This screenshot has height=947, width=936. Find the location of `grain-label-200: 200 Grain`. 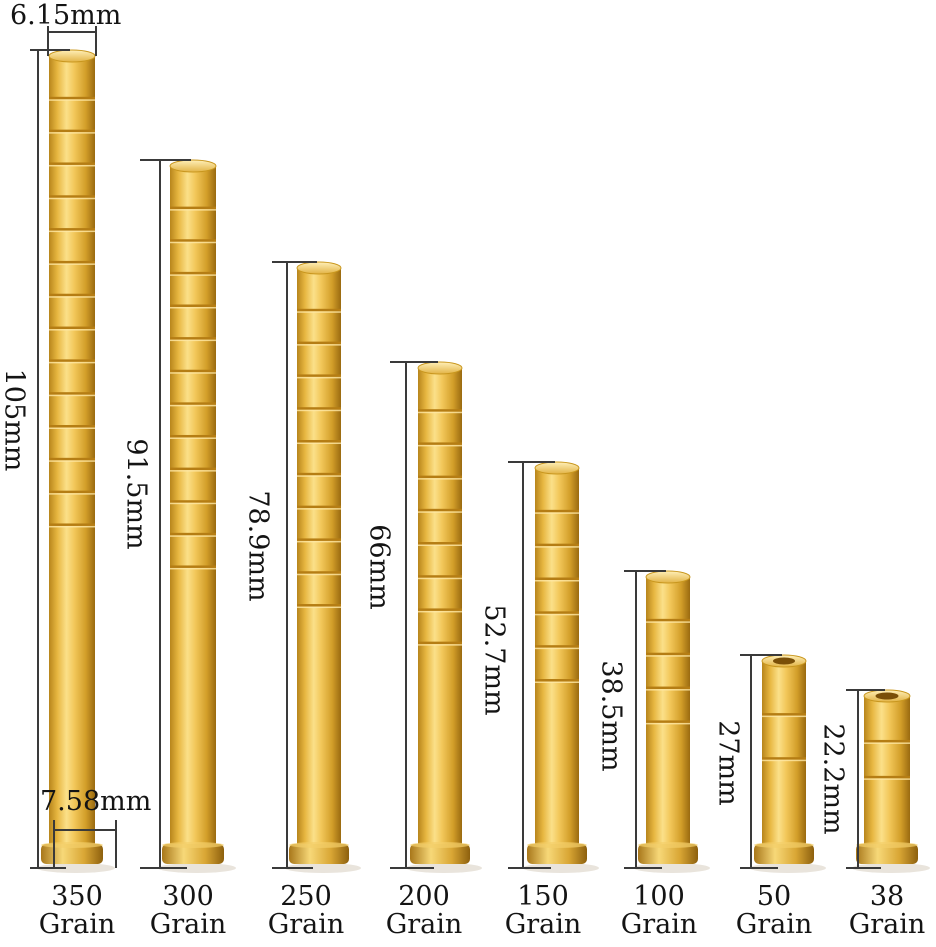

grain-label-200: 200 Grain is located at coordinates (424, 911).